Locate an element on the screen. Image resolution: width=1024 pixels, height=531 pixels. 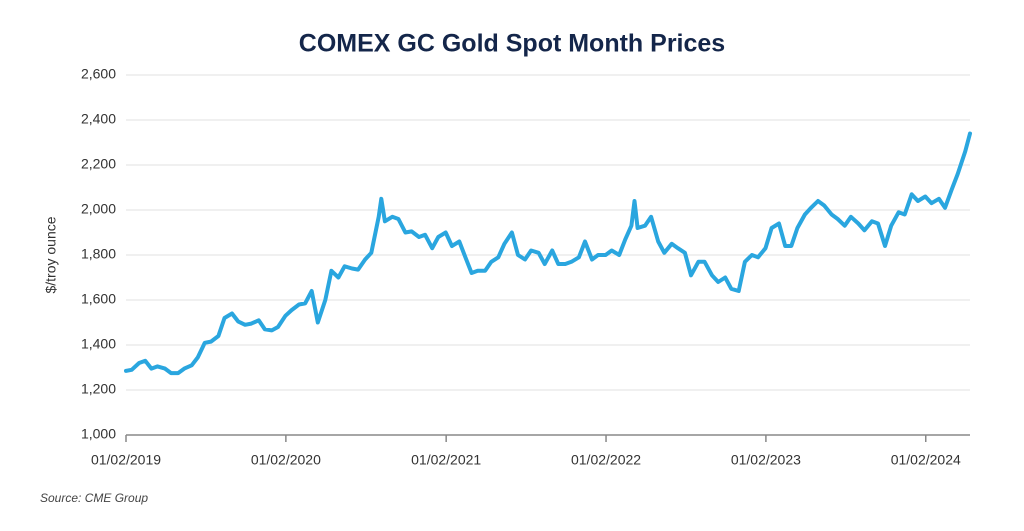
y-tick-label: 1,200 is located at coordinates (98, 389).